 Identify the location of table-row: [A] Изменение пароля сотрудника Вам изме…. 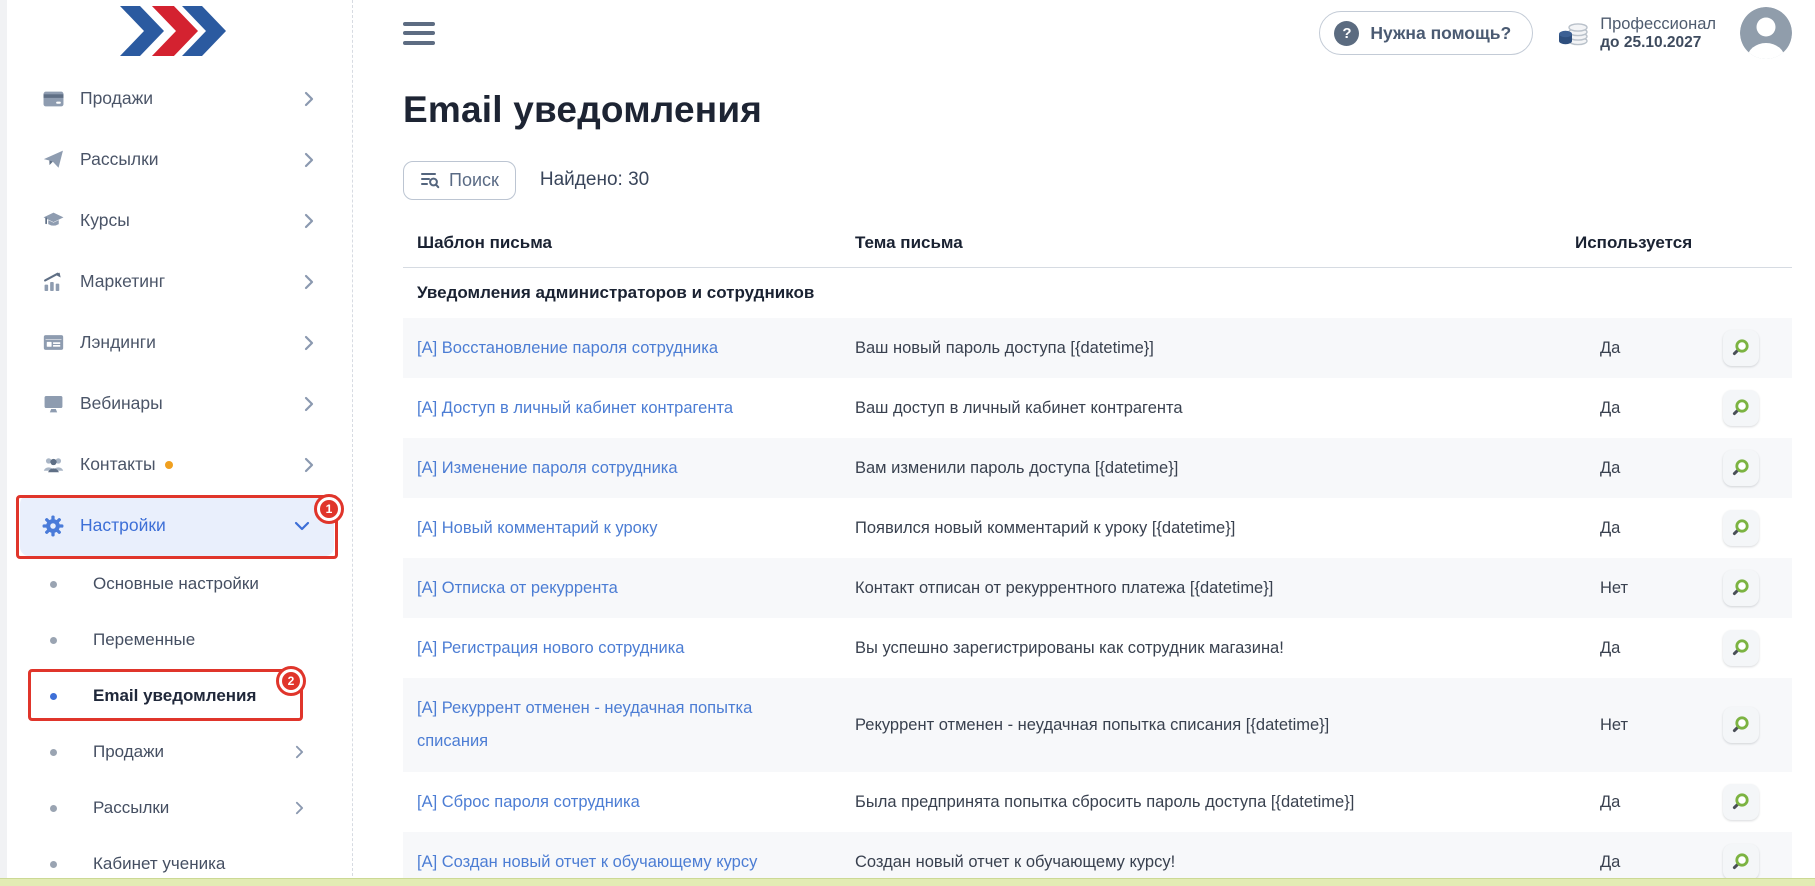
(1097, 468).